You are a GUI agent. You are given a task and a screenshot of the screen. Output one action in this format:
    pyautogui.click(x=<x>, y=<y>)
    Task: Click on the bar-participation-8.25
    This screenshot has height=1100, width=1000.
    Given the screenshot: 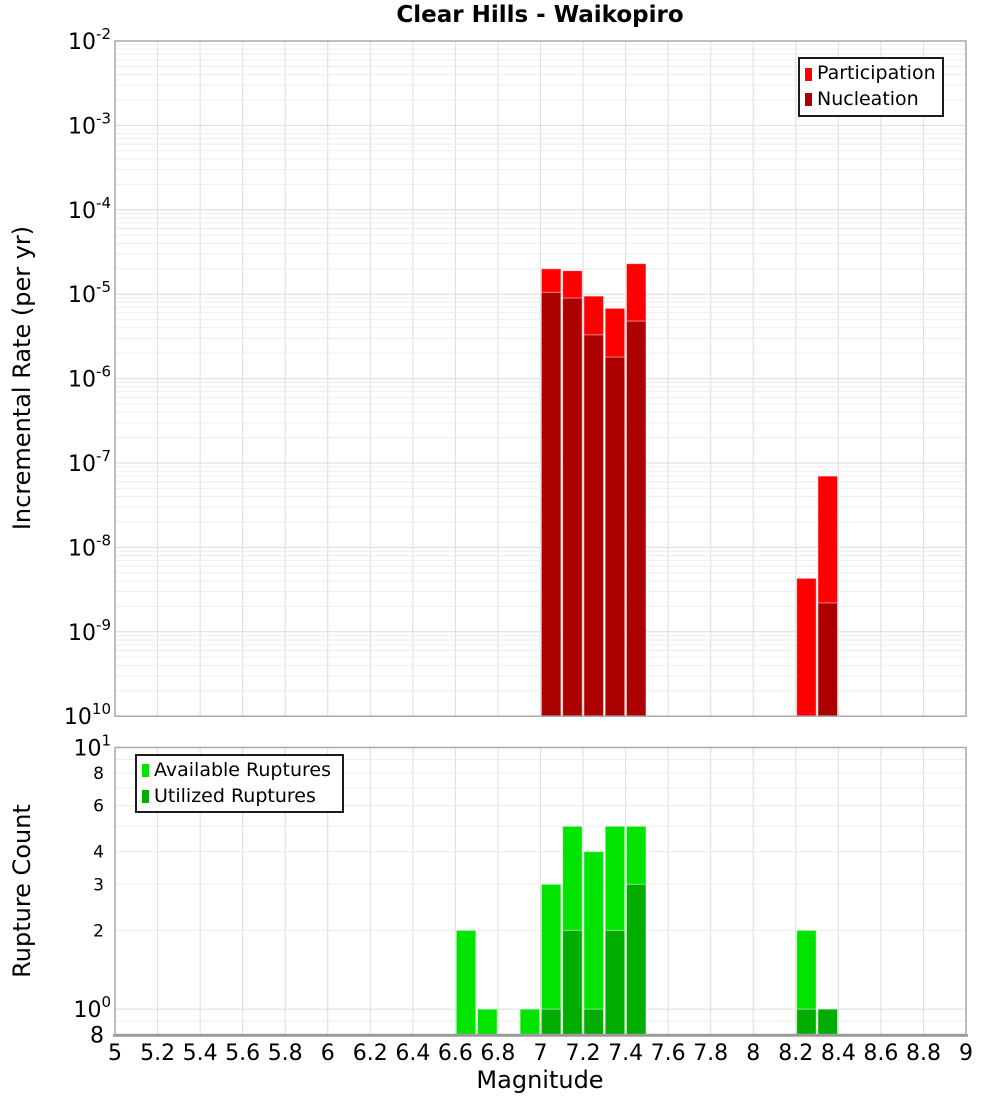 What is the action you would take?
    pyautogui.click(x=806, y=647)
    